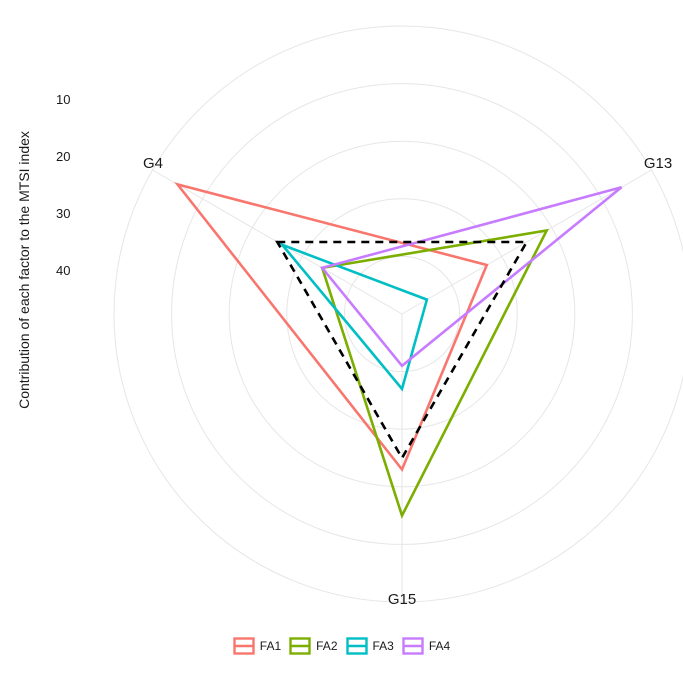  What do you see at coordinates (658, 163) in the screenshot?
I see `axis-label-g13: G13` at bounding box center [658, 163].